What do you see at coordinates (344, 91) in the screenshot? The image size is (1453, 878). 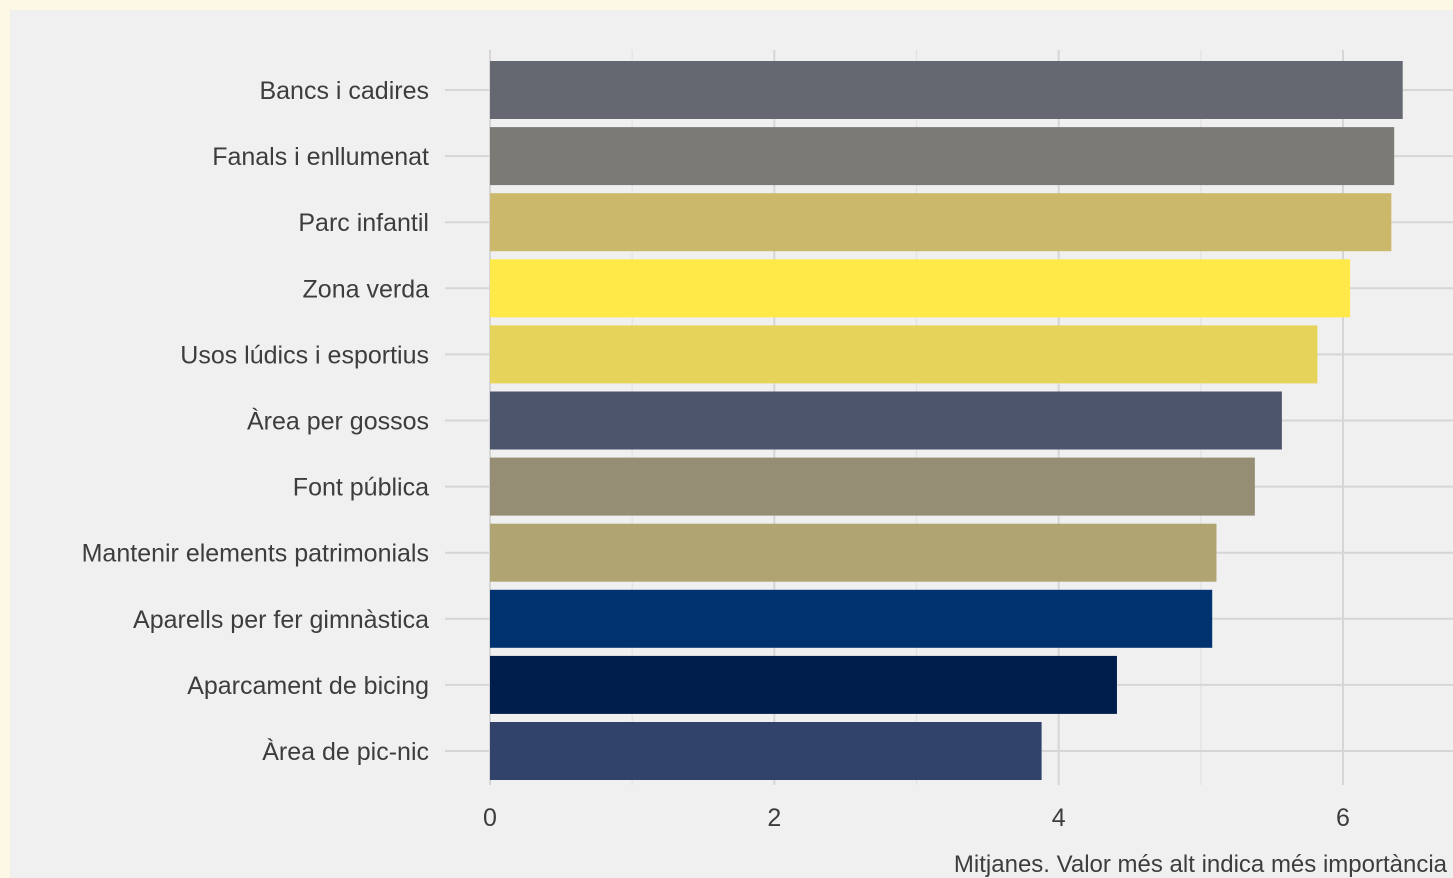 I see `category-label: Bancs i cadires` at bounding box center [344, 91].